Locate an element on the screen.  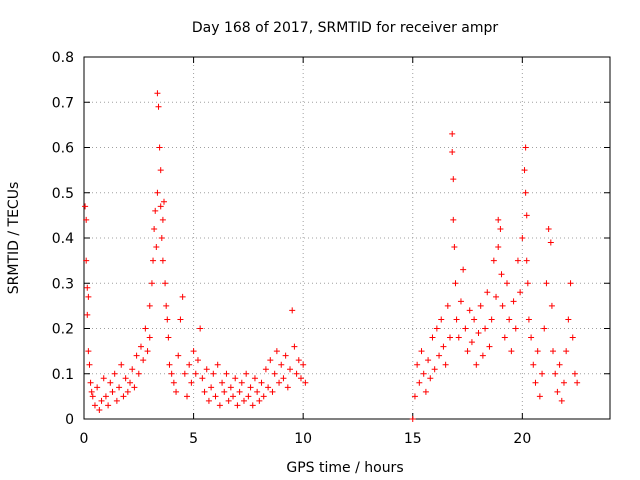
y-tick-label: 0.3 is located at coordinates (63, 284).